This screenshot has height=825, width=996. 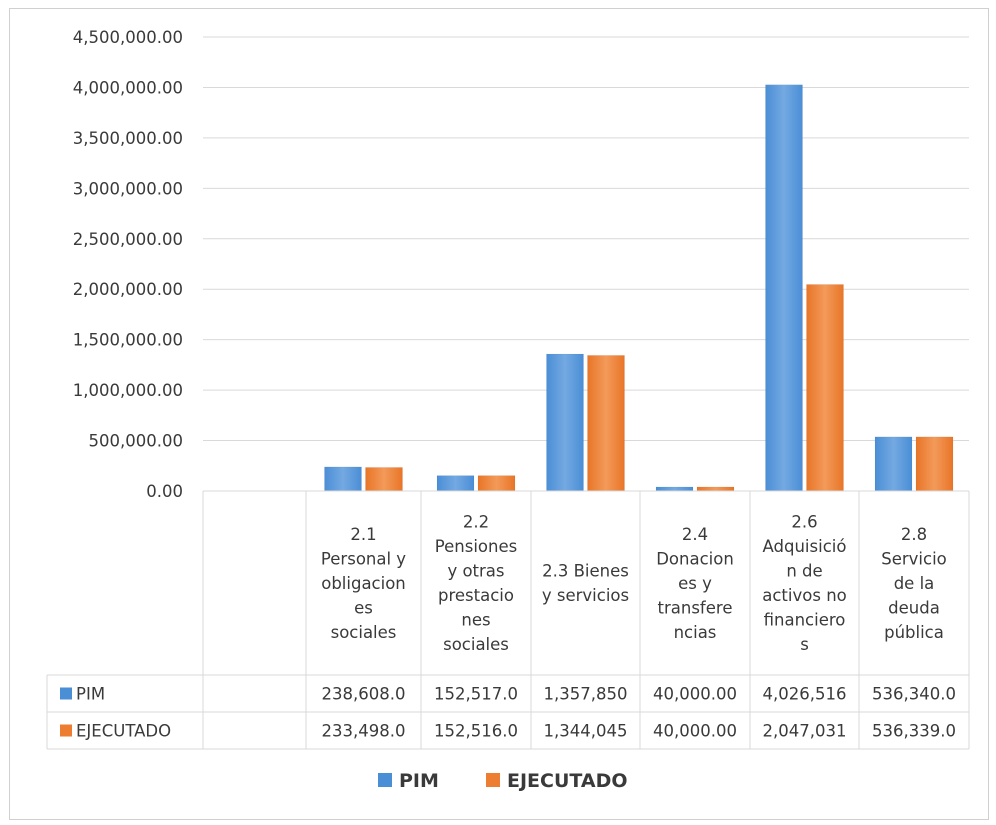 What do you see at coordinates (136, 441) in the screenshot?
I see `y-tick-label: 500,000.00` at bounding box center [136, 441].